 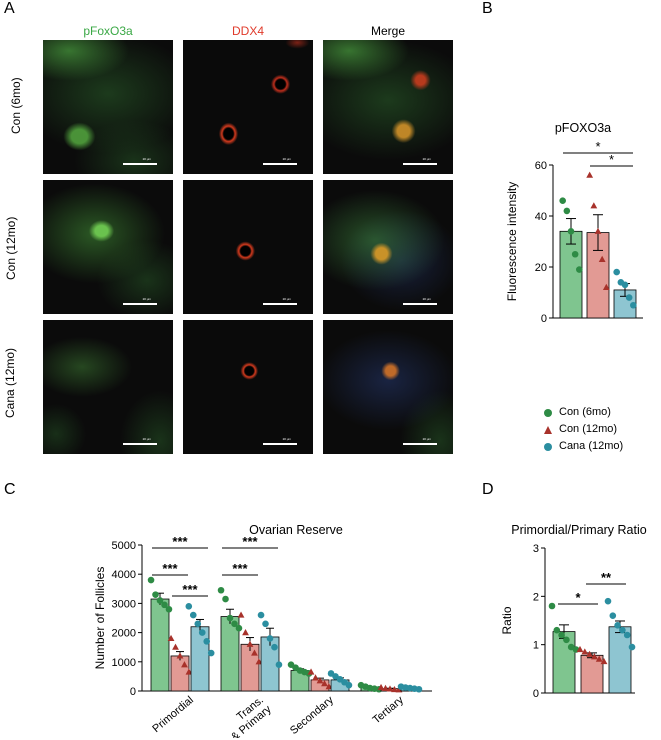 What do you see at coordinates (16, 105) in the screenshot?
I see `row-label-con-6mo: Con (6mo)` at bounding box center [16, 105].